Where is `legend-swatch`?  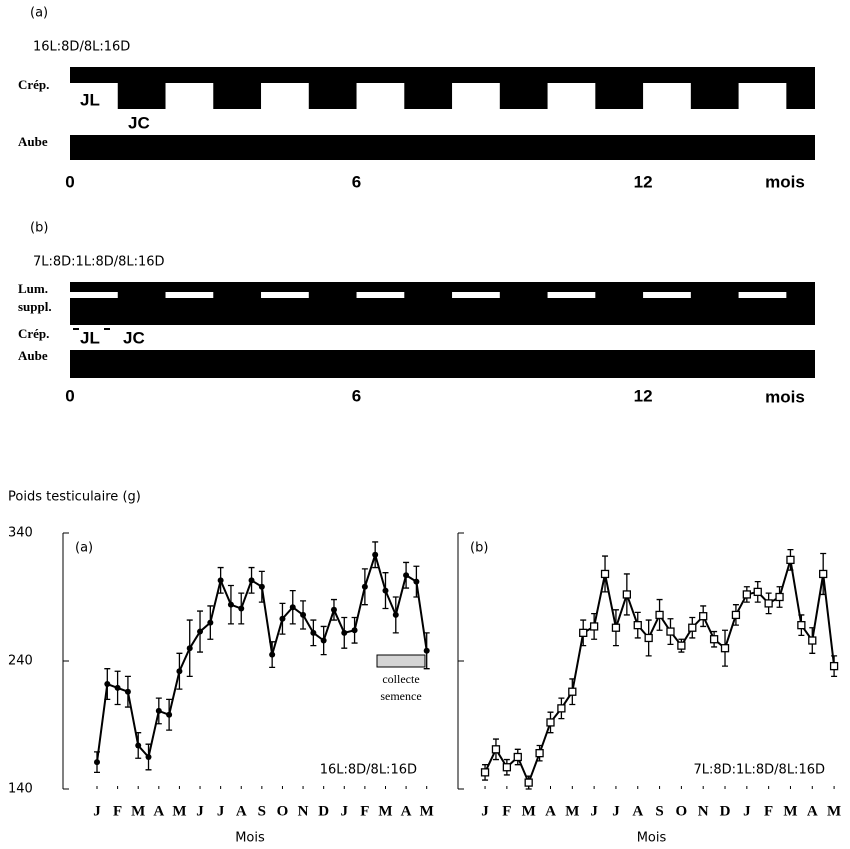
legend-swatch is located at coordinates (401, 661).